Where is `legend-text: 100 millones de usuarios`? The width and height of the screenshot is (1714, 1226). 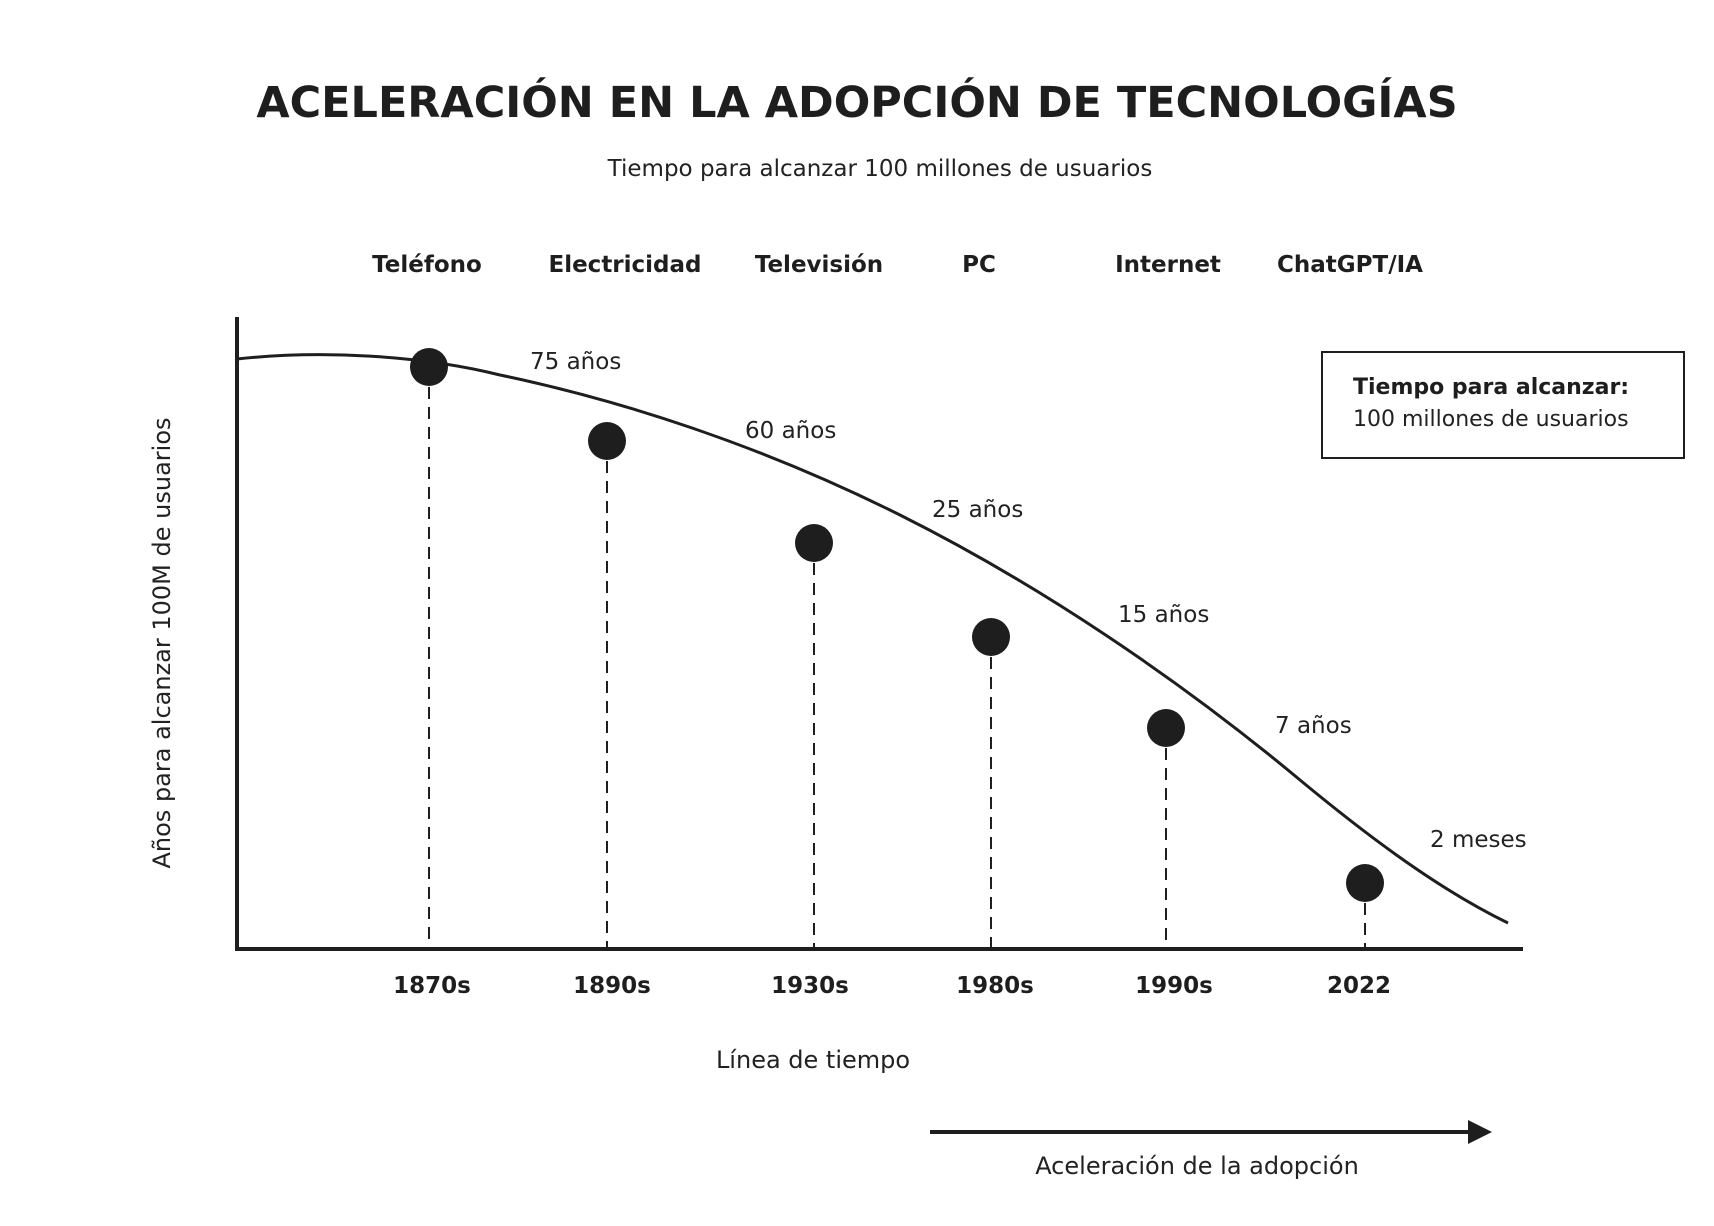 legend-text: 100 millones de usuarios is located at coordinates (1491, 419).